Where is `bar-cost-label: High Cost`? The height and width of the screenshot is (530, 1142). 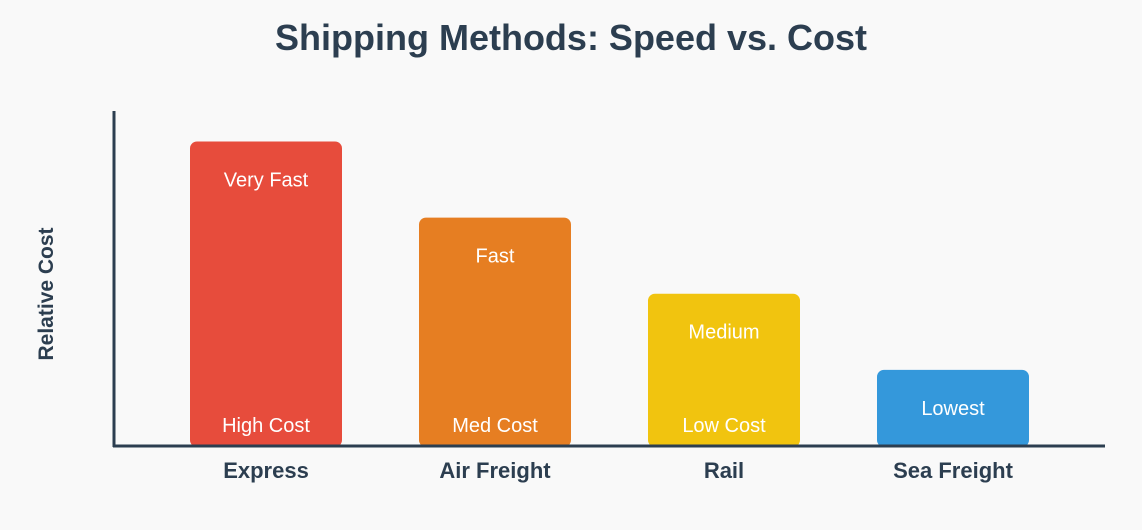 bar-cost-label: High Cost is located at coordinates (266, 426).